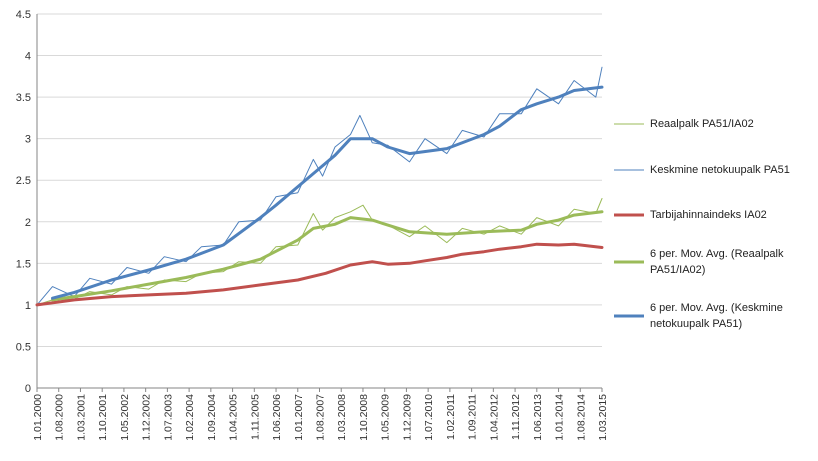  What do you see at coordinates (494, 417) in the screenshot?
I see `x-tick-label: 1.04.2012` at bounding box center [494, 417].